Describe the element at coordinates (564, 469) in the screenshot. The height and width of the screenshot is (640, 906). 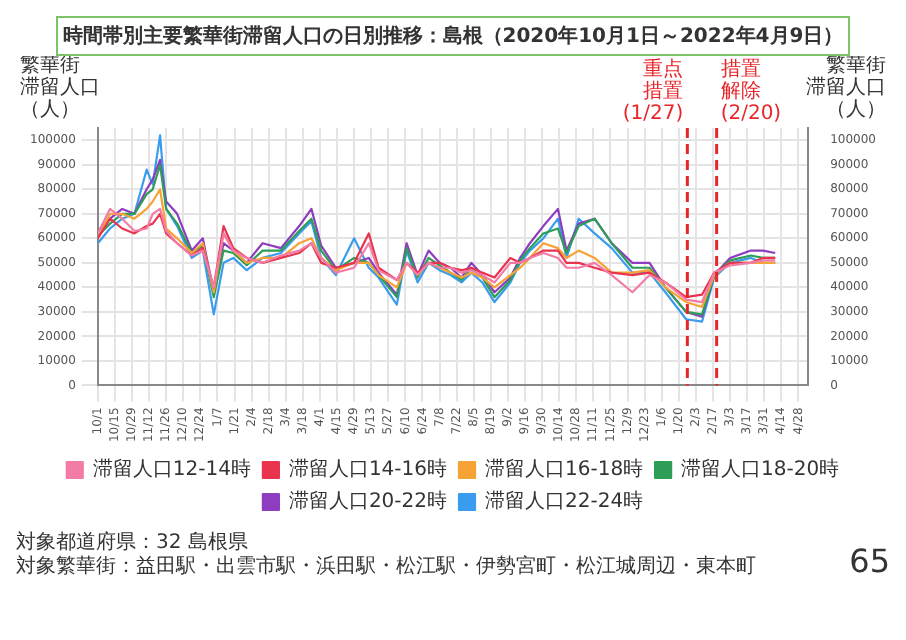
I see `legend-label: 滞留人口16-18時` at that location.